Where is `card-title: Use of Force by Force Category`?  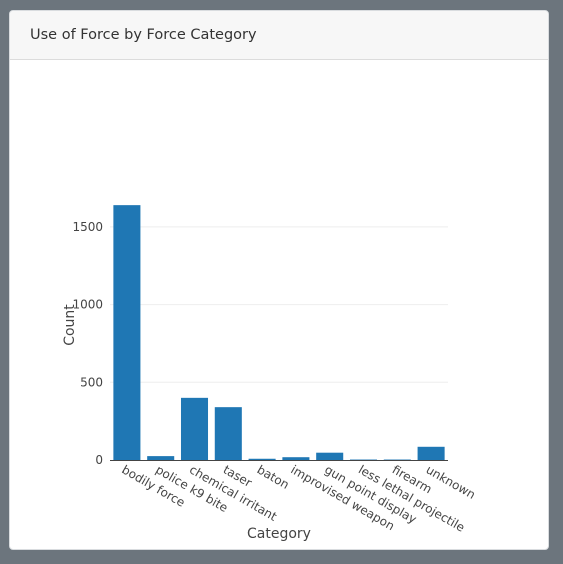 card-title: Use of Force by Force Category is located at coordinates (143, 35).